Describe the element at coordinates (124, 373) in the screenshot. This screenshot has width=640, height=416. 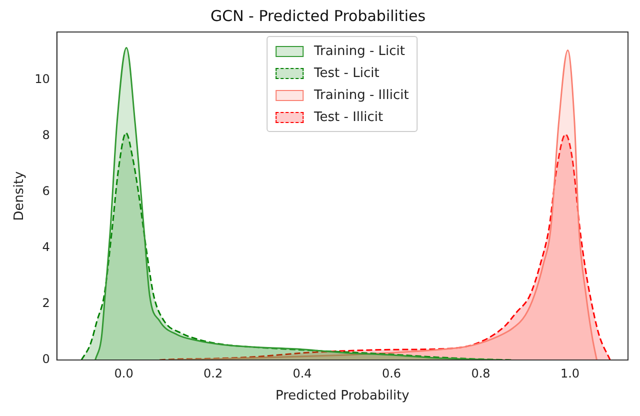
I see `x-tick-label: 0.0` at that location.